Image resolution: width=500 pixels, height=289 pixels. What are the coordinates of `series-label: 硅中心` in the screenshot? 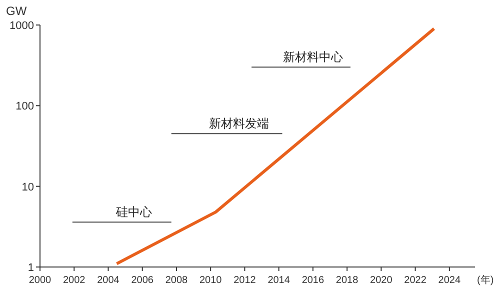 It's located at (133, 212).